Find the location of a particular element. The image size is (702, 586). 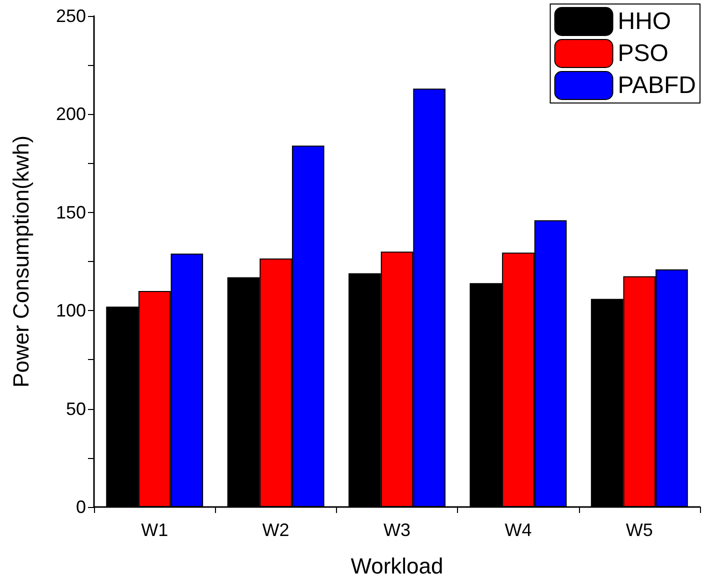

y-tick-label: 200 is located at coordinates (71, 114).